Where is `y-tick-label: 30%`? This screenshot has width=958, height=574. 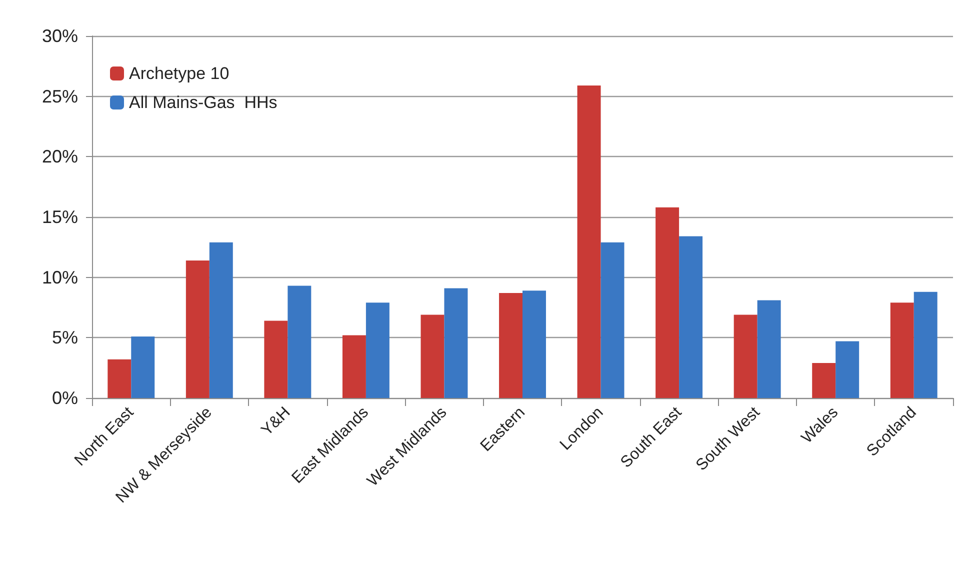
y-tick-label: 30% is located at coordinates (60, 36).